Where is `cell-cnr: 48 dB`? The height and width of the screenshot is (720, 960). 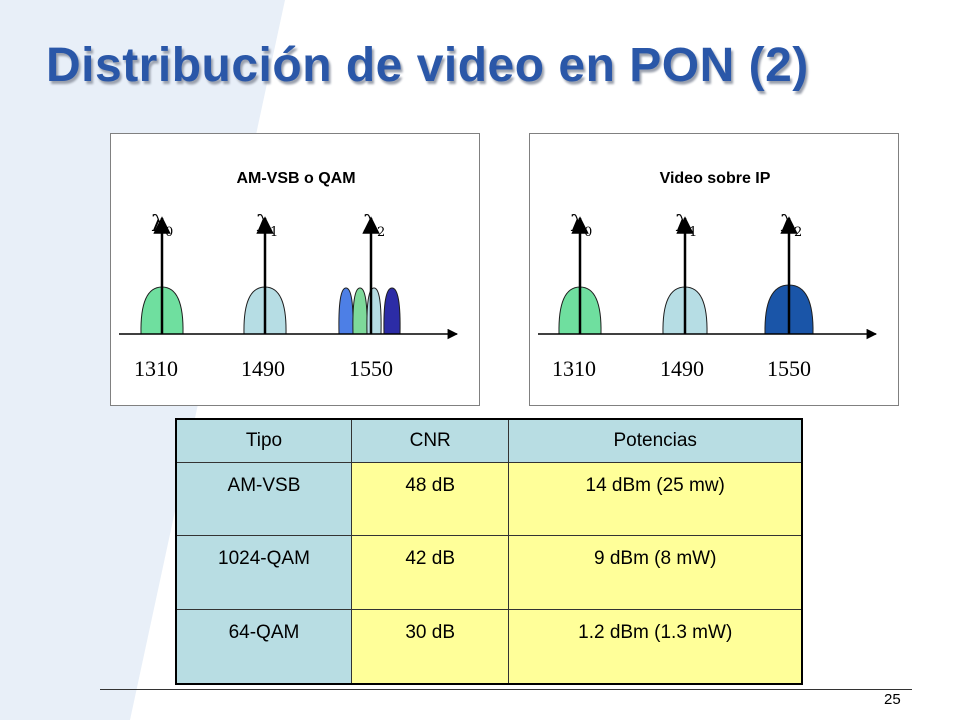 cell-cnr: 48 dB is located at coordinates (430, 499).